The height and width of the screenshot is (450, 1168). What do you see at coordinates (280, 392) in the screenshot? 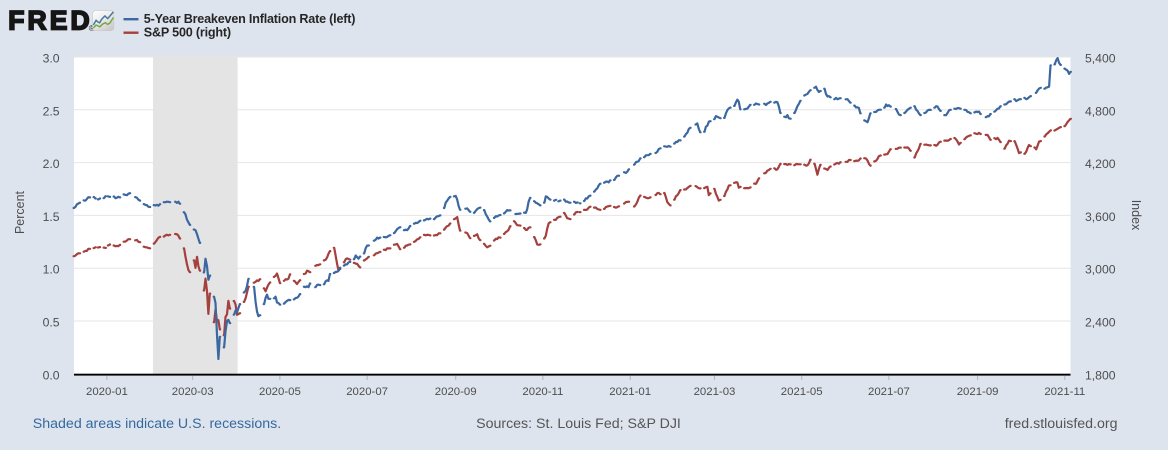
I see `svg-text: 2020-05` at bounding box center [280, 392].